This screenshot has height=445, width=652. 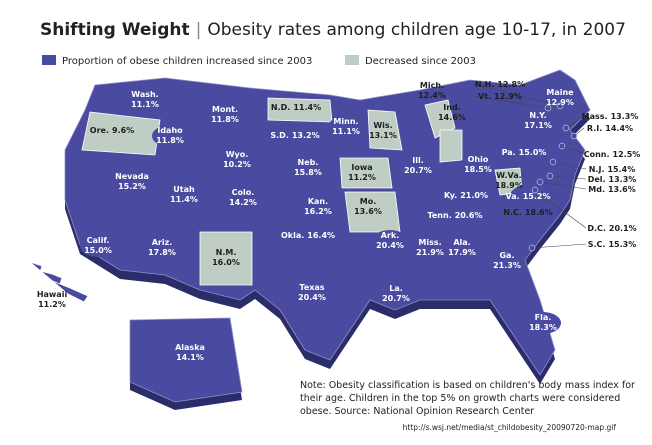 I want to click on state-label: Idaho 11.8%, so click(x=170, y=135).